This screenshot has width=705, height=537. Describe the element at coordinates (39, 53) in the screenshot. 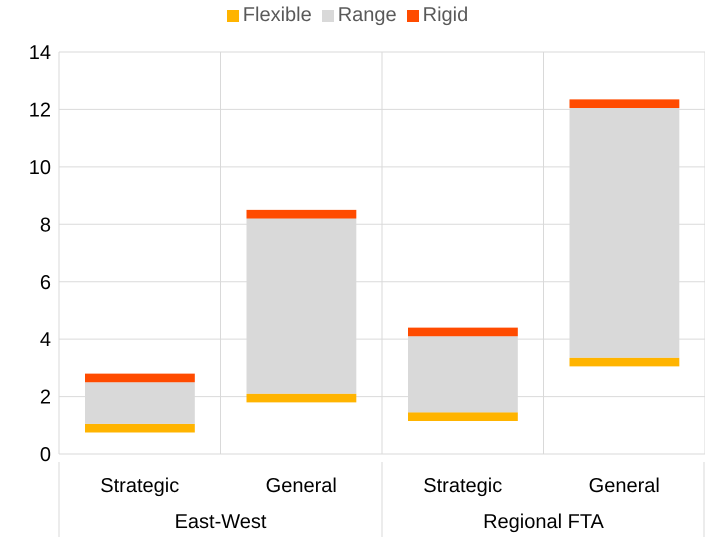

I see `y-tick-label: 14` at that location.